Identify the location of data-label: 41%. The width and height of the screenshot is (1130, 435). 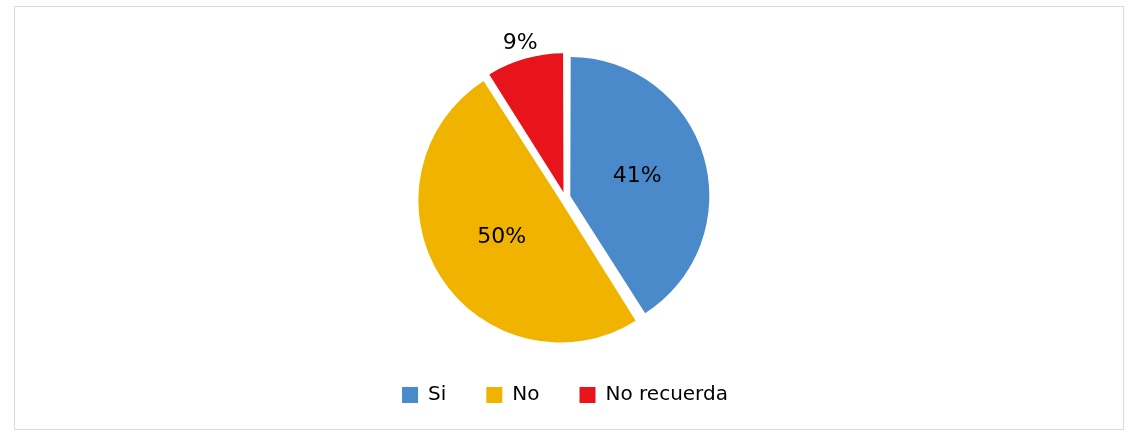
(637, 175).